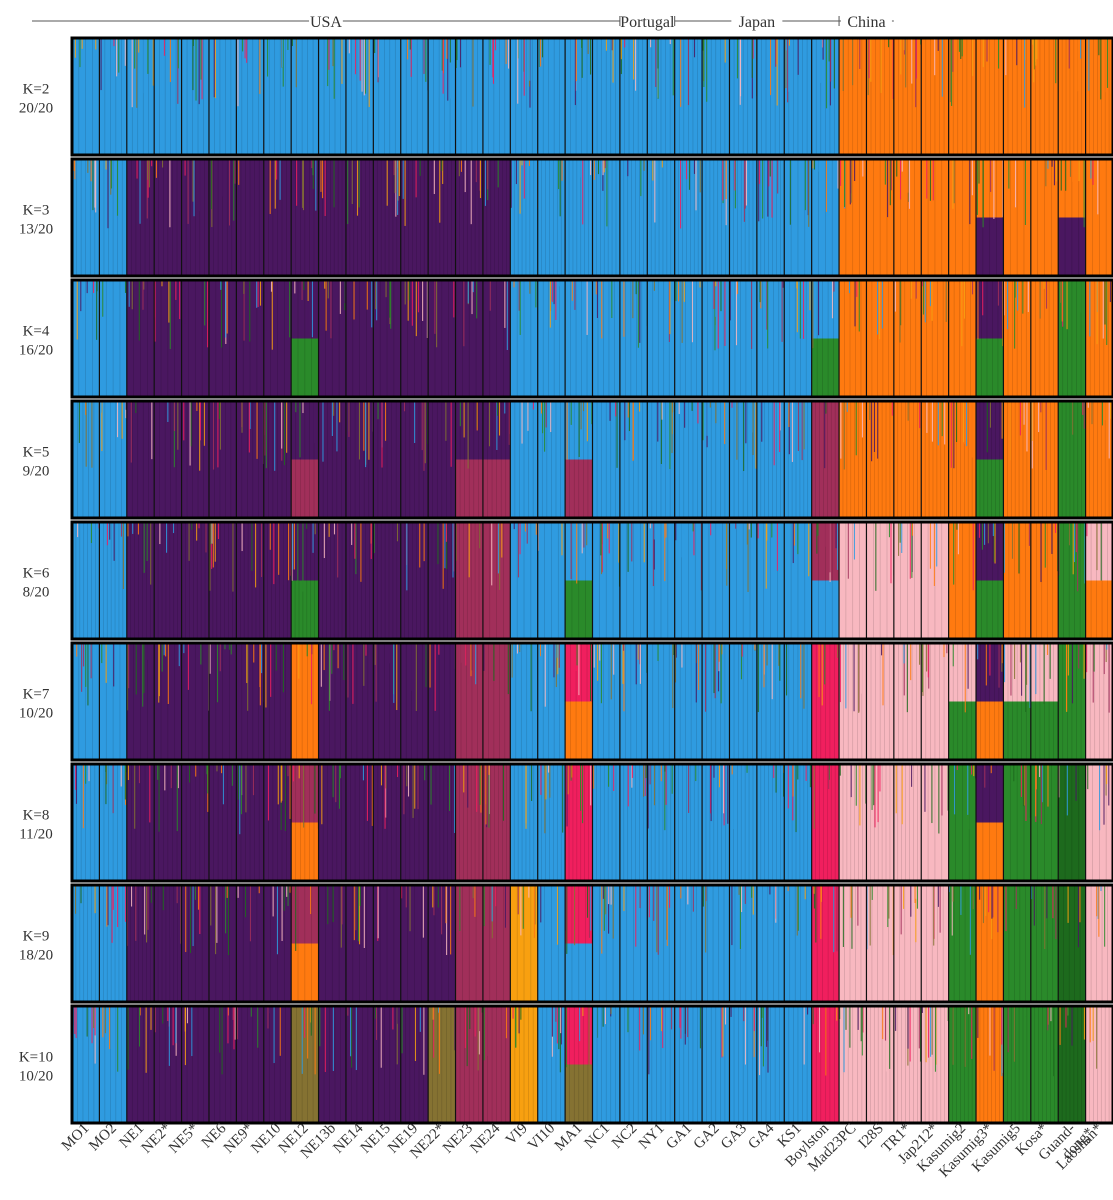 The image size is (1113, 1200). I want to click on population-label: NC1, so click(597, 1136).